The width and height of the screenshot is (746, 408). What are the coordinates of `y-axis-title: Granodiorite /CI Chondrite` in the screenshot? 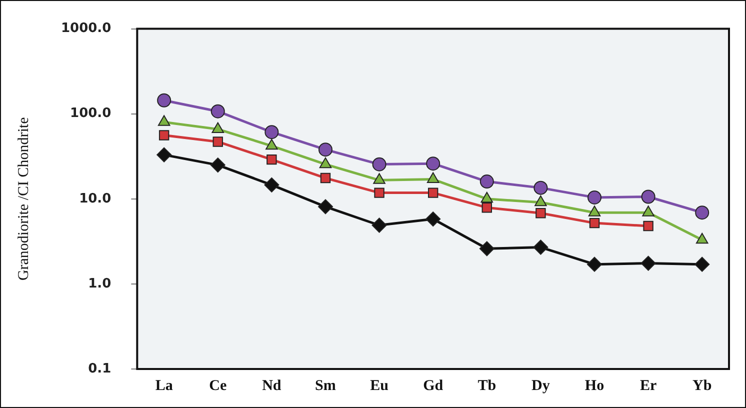 It's located at (24, 198).